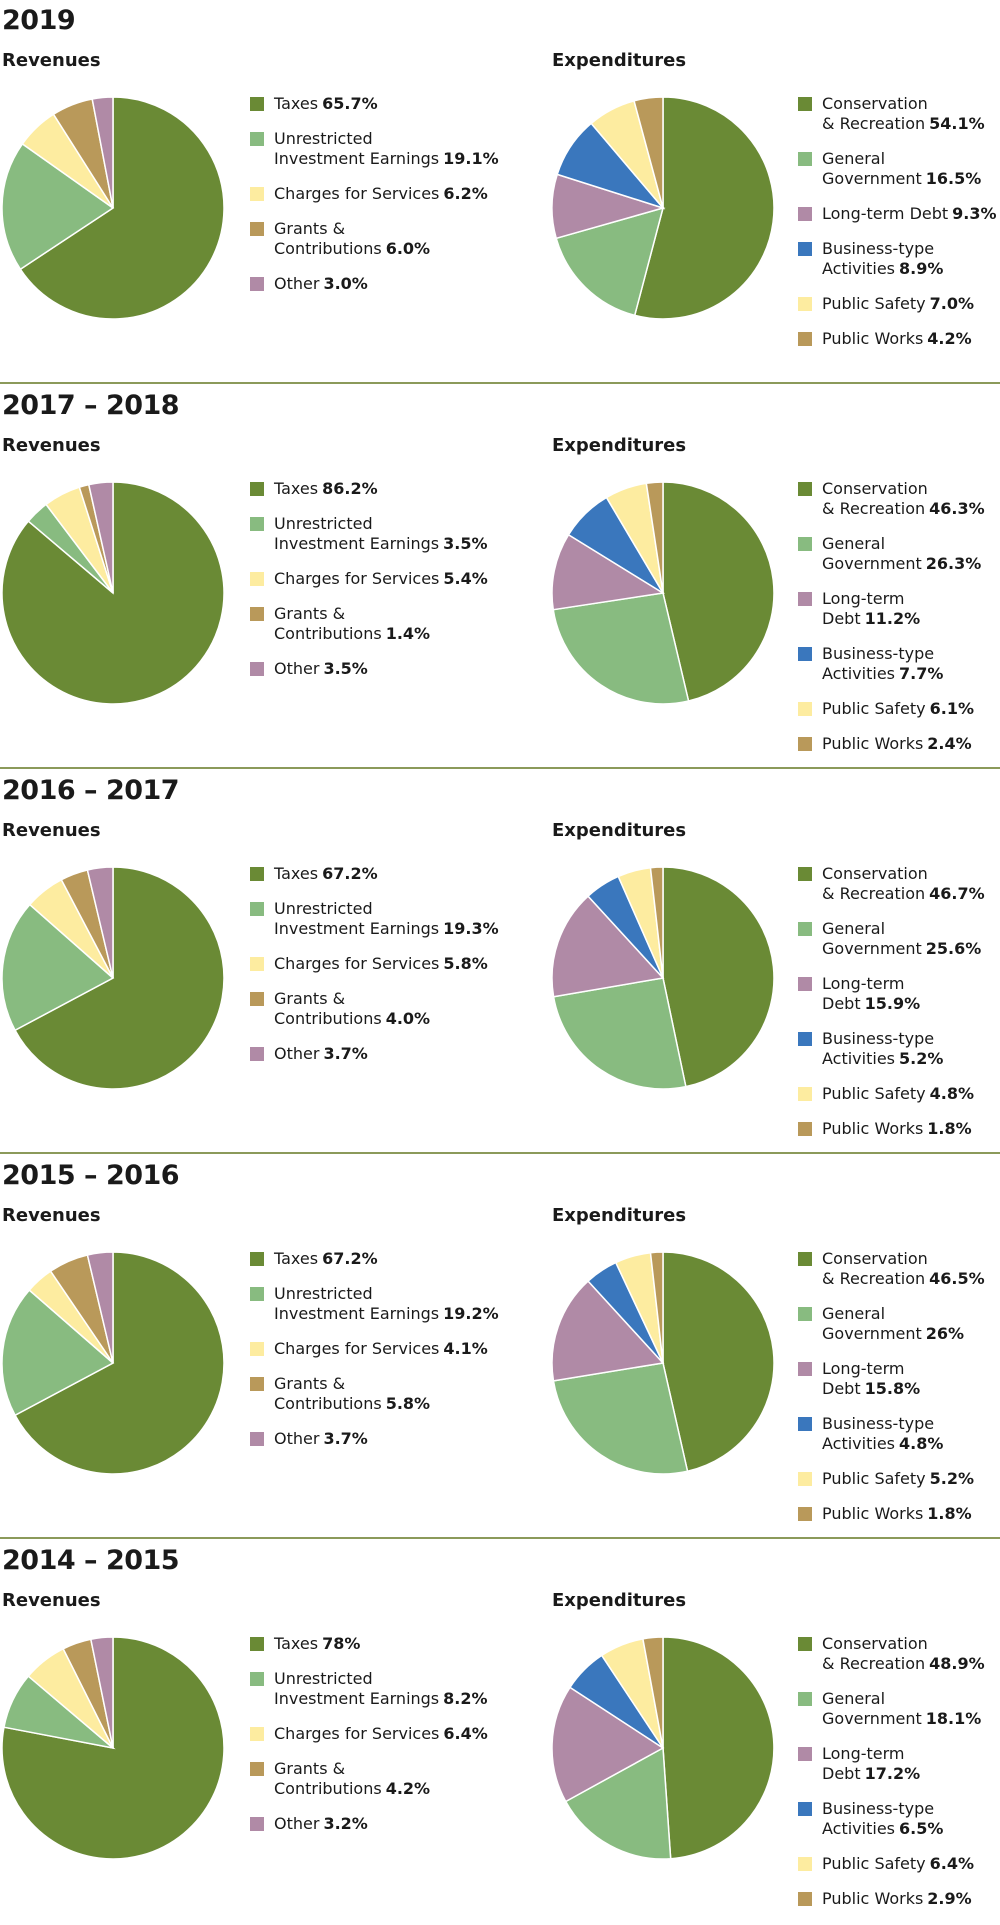 The image size is (1000, 1925). I want to click on legend-percent: 19.2%, so click(471, 1313).